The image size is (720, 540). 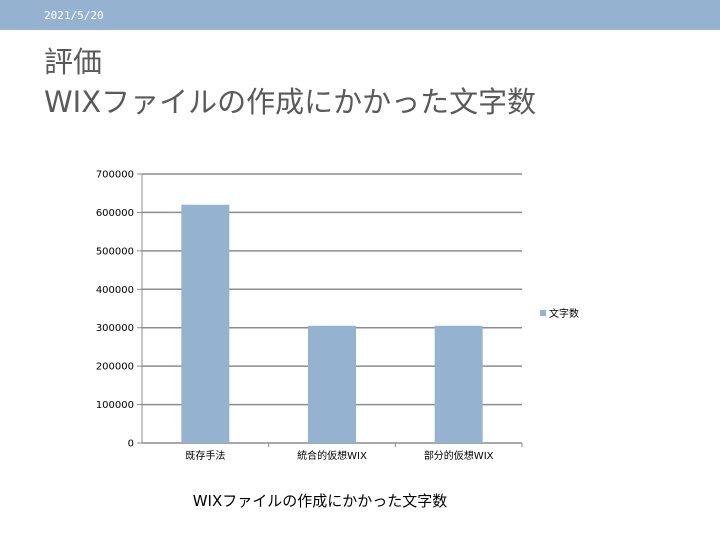 What do you see at coordinates (115, 405) in the screenshot?
I see `y-tick-label: 100000` at bounding box center [115, 405].